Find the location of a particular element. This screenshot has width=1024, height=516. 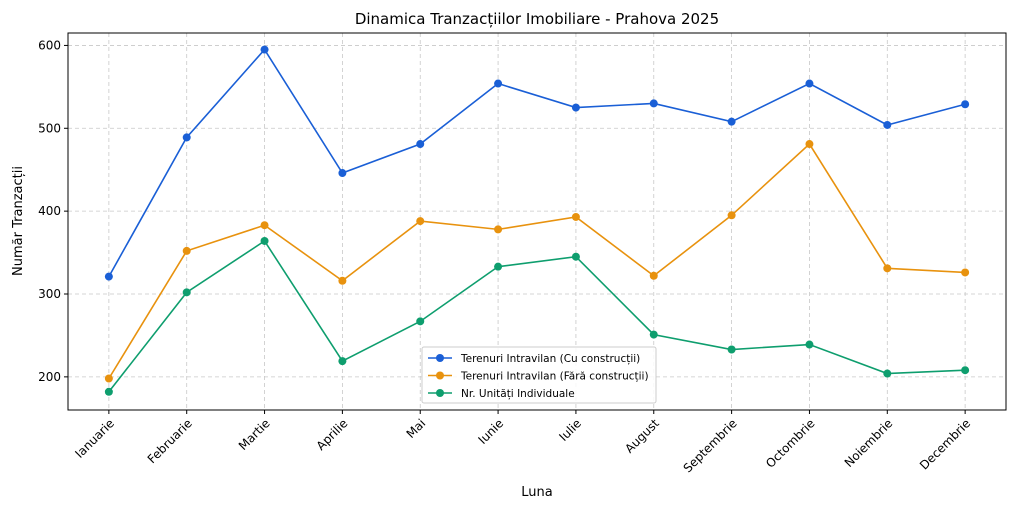

x-tick-label: Iulie is located at coordinates (570, 430).